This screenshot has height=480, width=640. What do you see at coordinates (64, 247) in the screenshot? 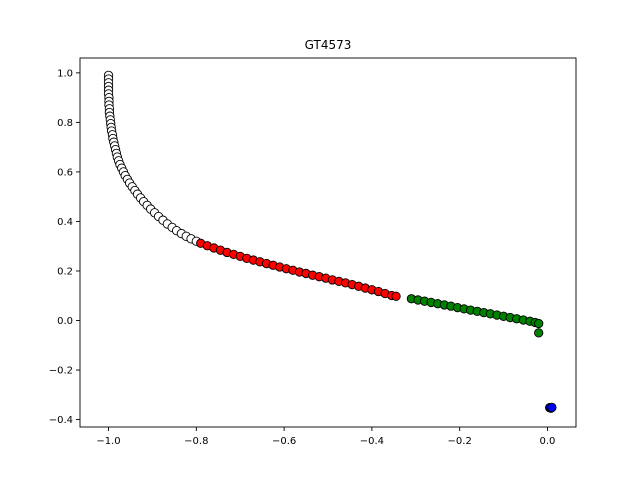
I see `y-axis-ticks: −0.4 −0.2 0.0 0.2 0.4 0.6 0.8 1.0` at bounding box center [64, 247].